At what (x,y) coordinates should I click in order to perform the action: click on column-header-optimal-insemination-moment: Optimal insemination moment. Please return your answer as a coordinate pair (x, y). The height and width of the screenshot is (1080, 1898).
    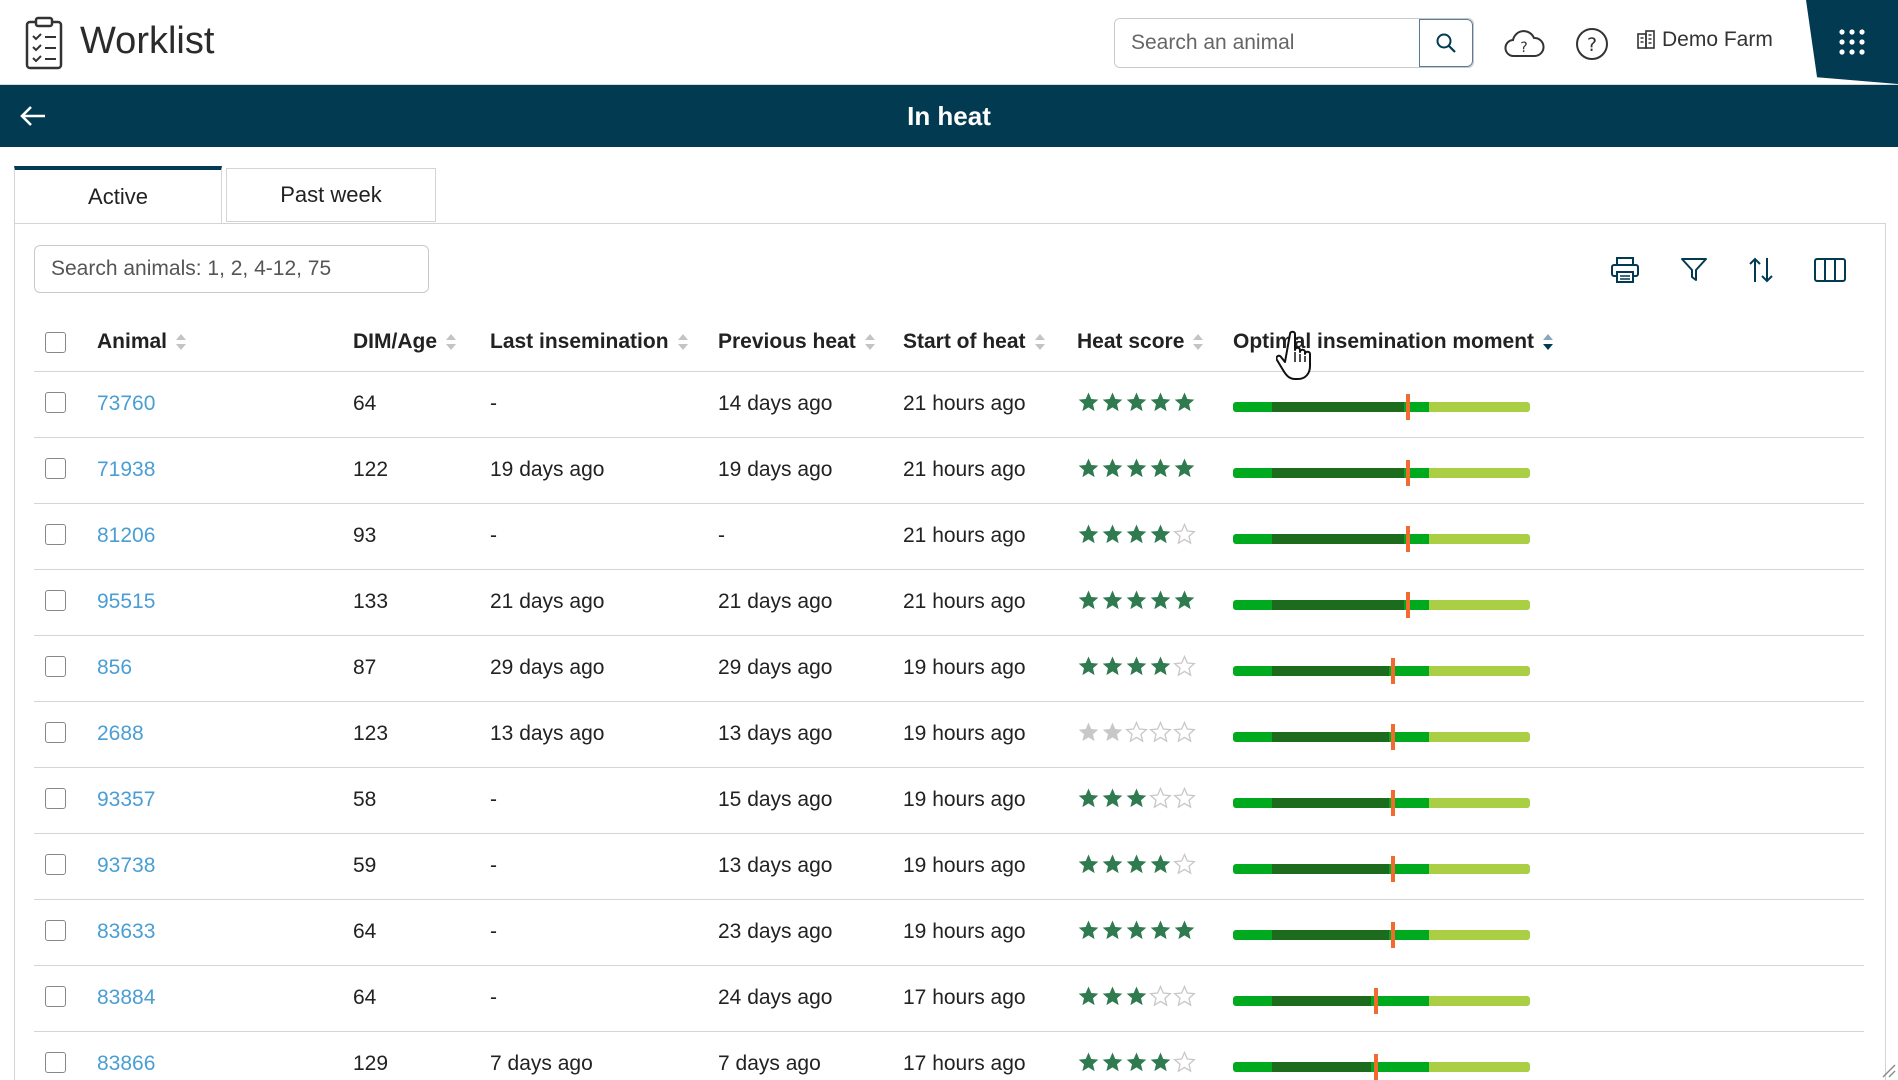
    Looking at the image, I should click on (1393, 342).